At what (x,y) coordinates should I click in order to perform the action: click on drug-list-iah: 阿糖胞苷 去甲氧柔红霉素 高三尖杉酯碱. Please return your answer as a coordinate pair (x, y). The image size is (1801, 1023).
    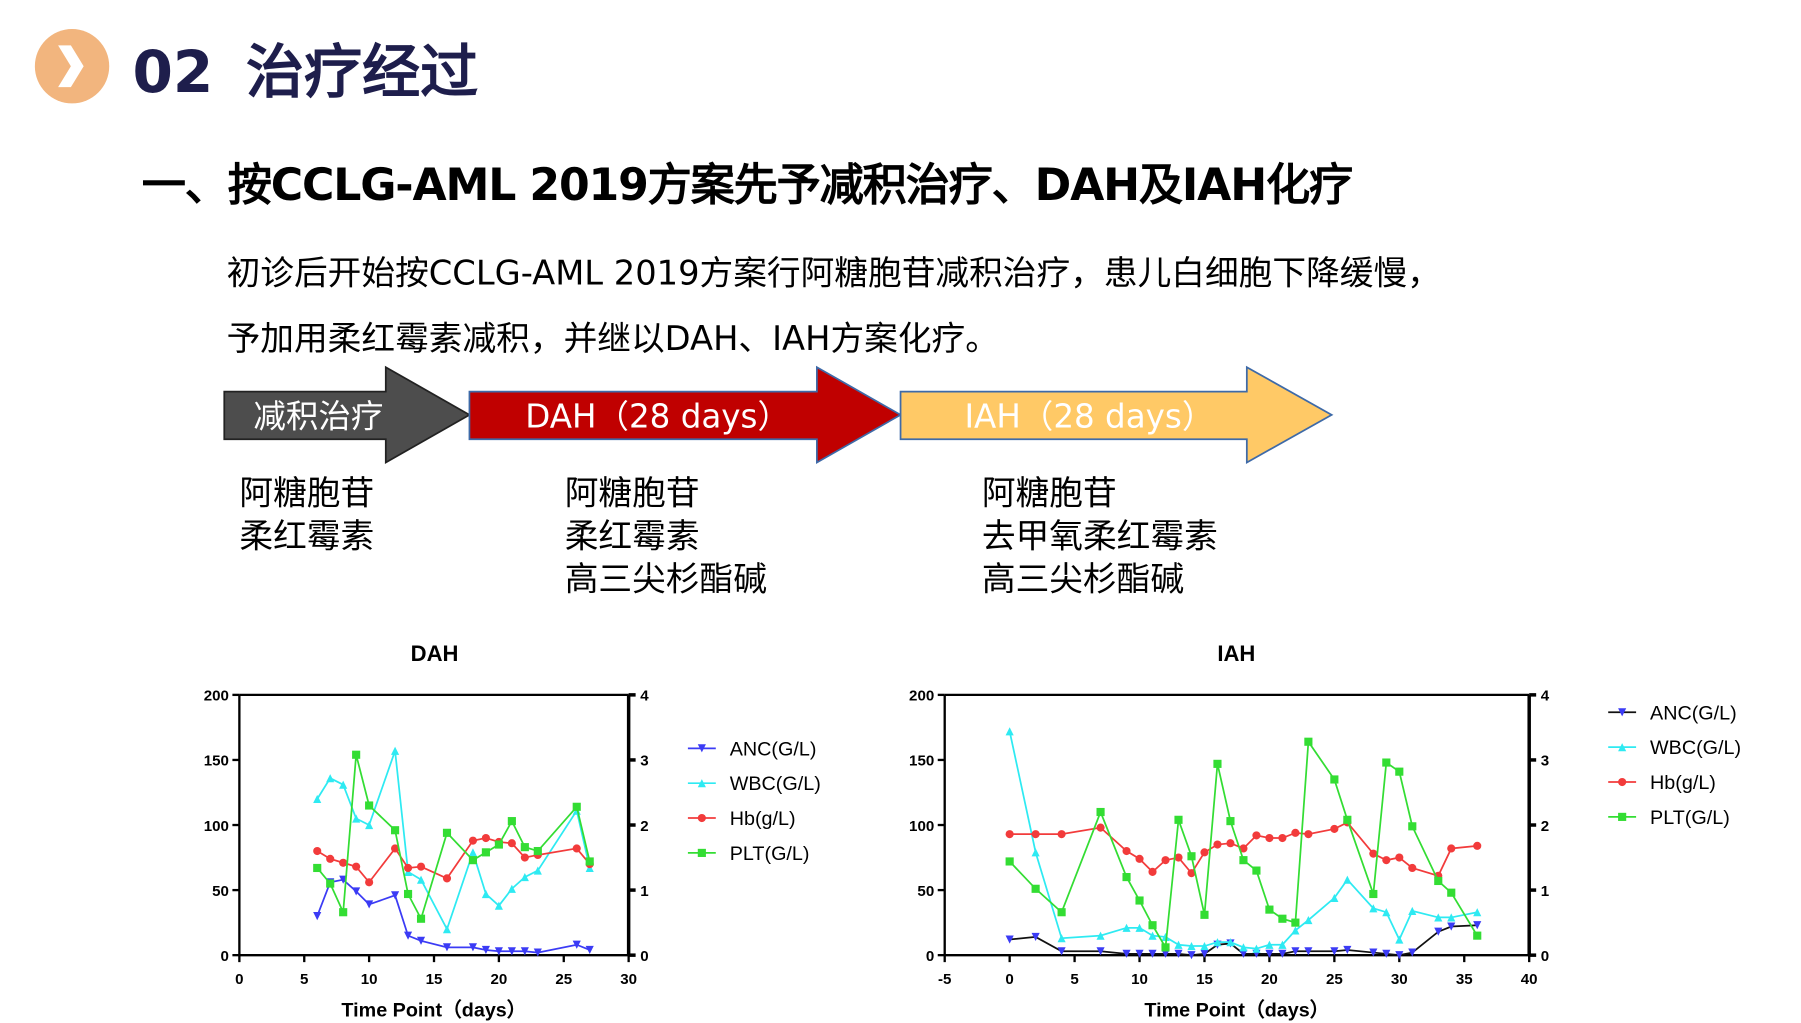
    Looking at the image, I should click on (1100, 536).